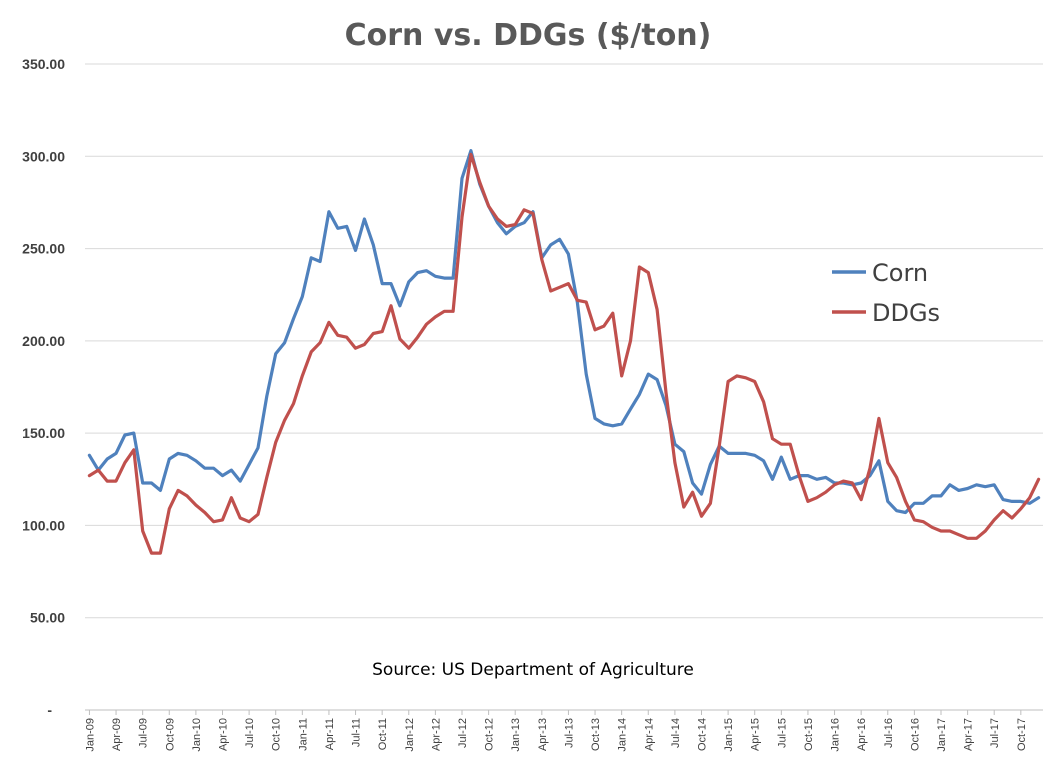  I want to click on x-tick-label: Jan-13, so click(516, 735).